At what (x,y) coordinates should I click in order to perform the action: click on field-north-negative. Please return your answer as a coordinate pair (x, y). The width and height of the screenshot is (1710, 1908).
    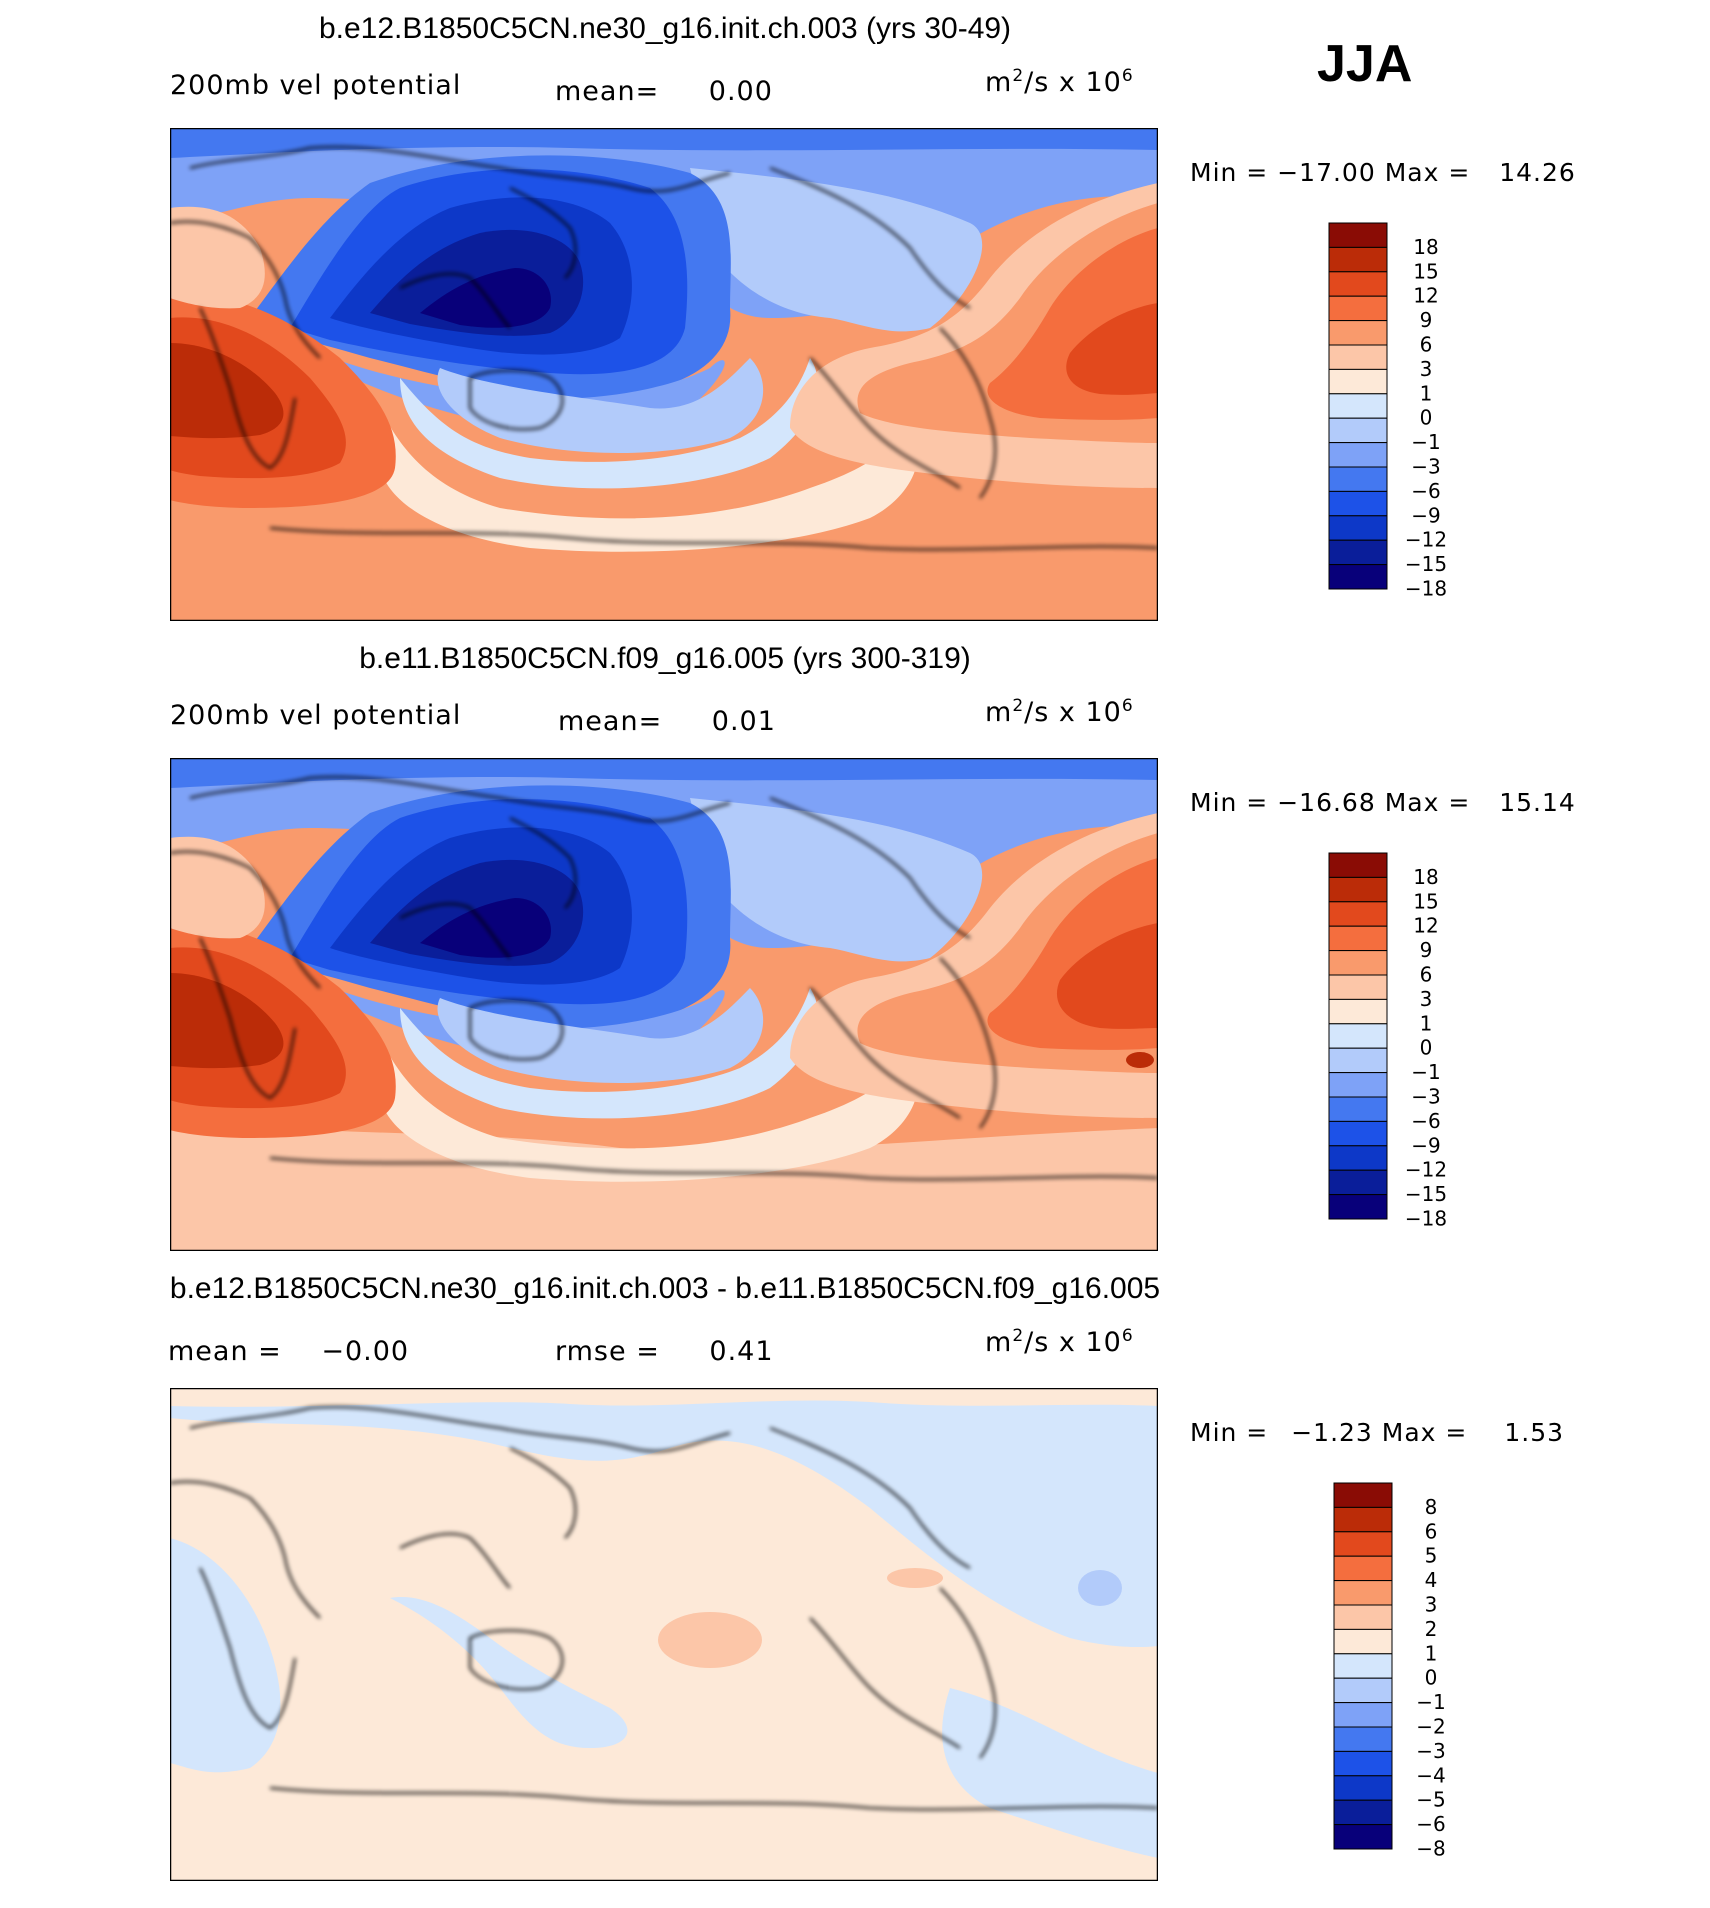
    Looking at the image, I should click on (664, 1518).